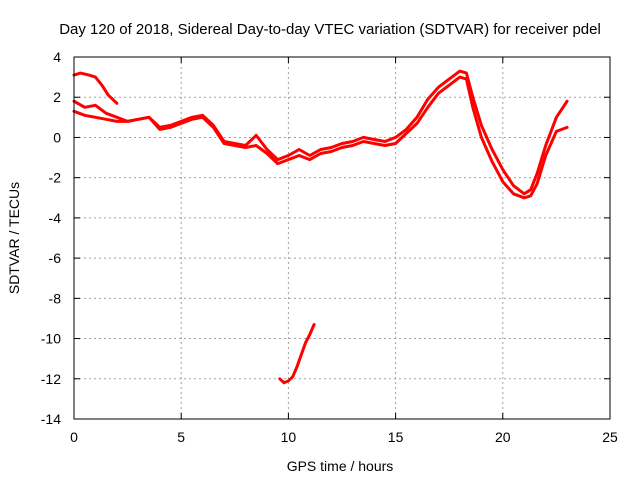 The image size is (640, 480). What do you see at coordinates (55, 298) in the screenshot?
I see `y-tick-label: -8` at bounding box center [55, 298].